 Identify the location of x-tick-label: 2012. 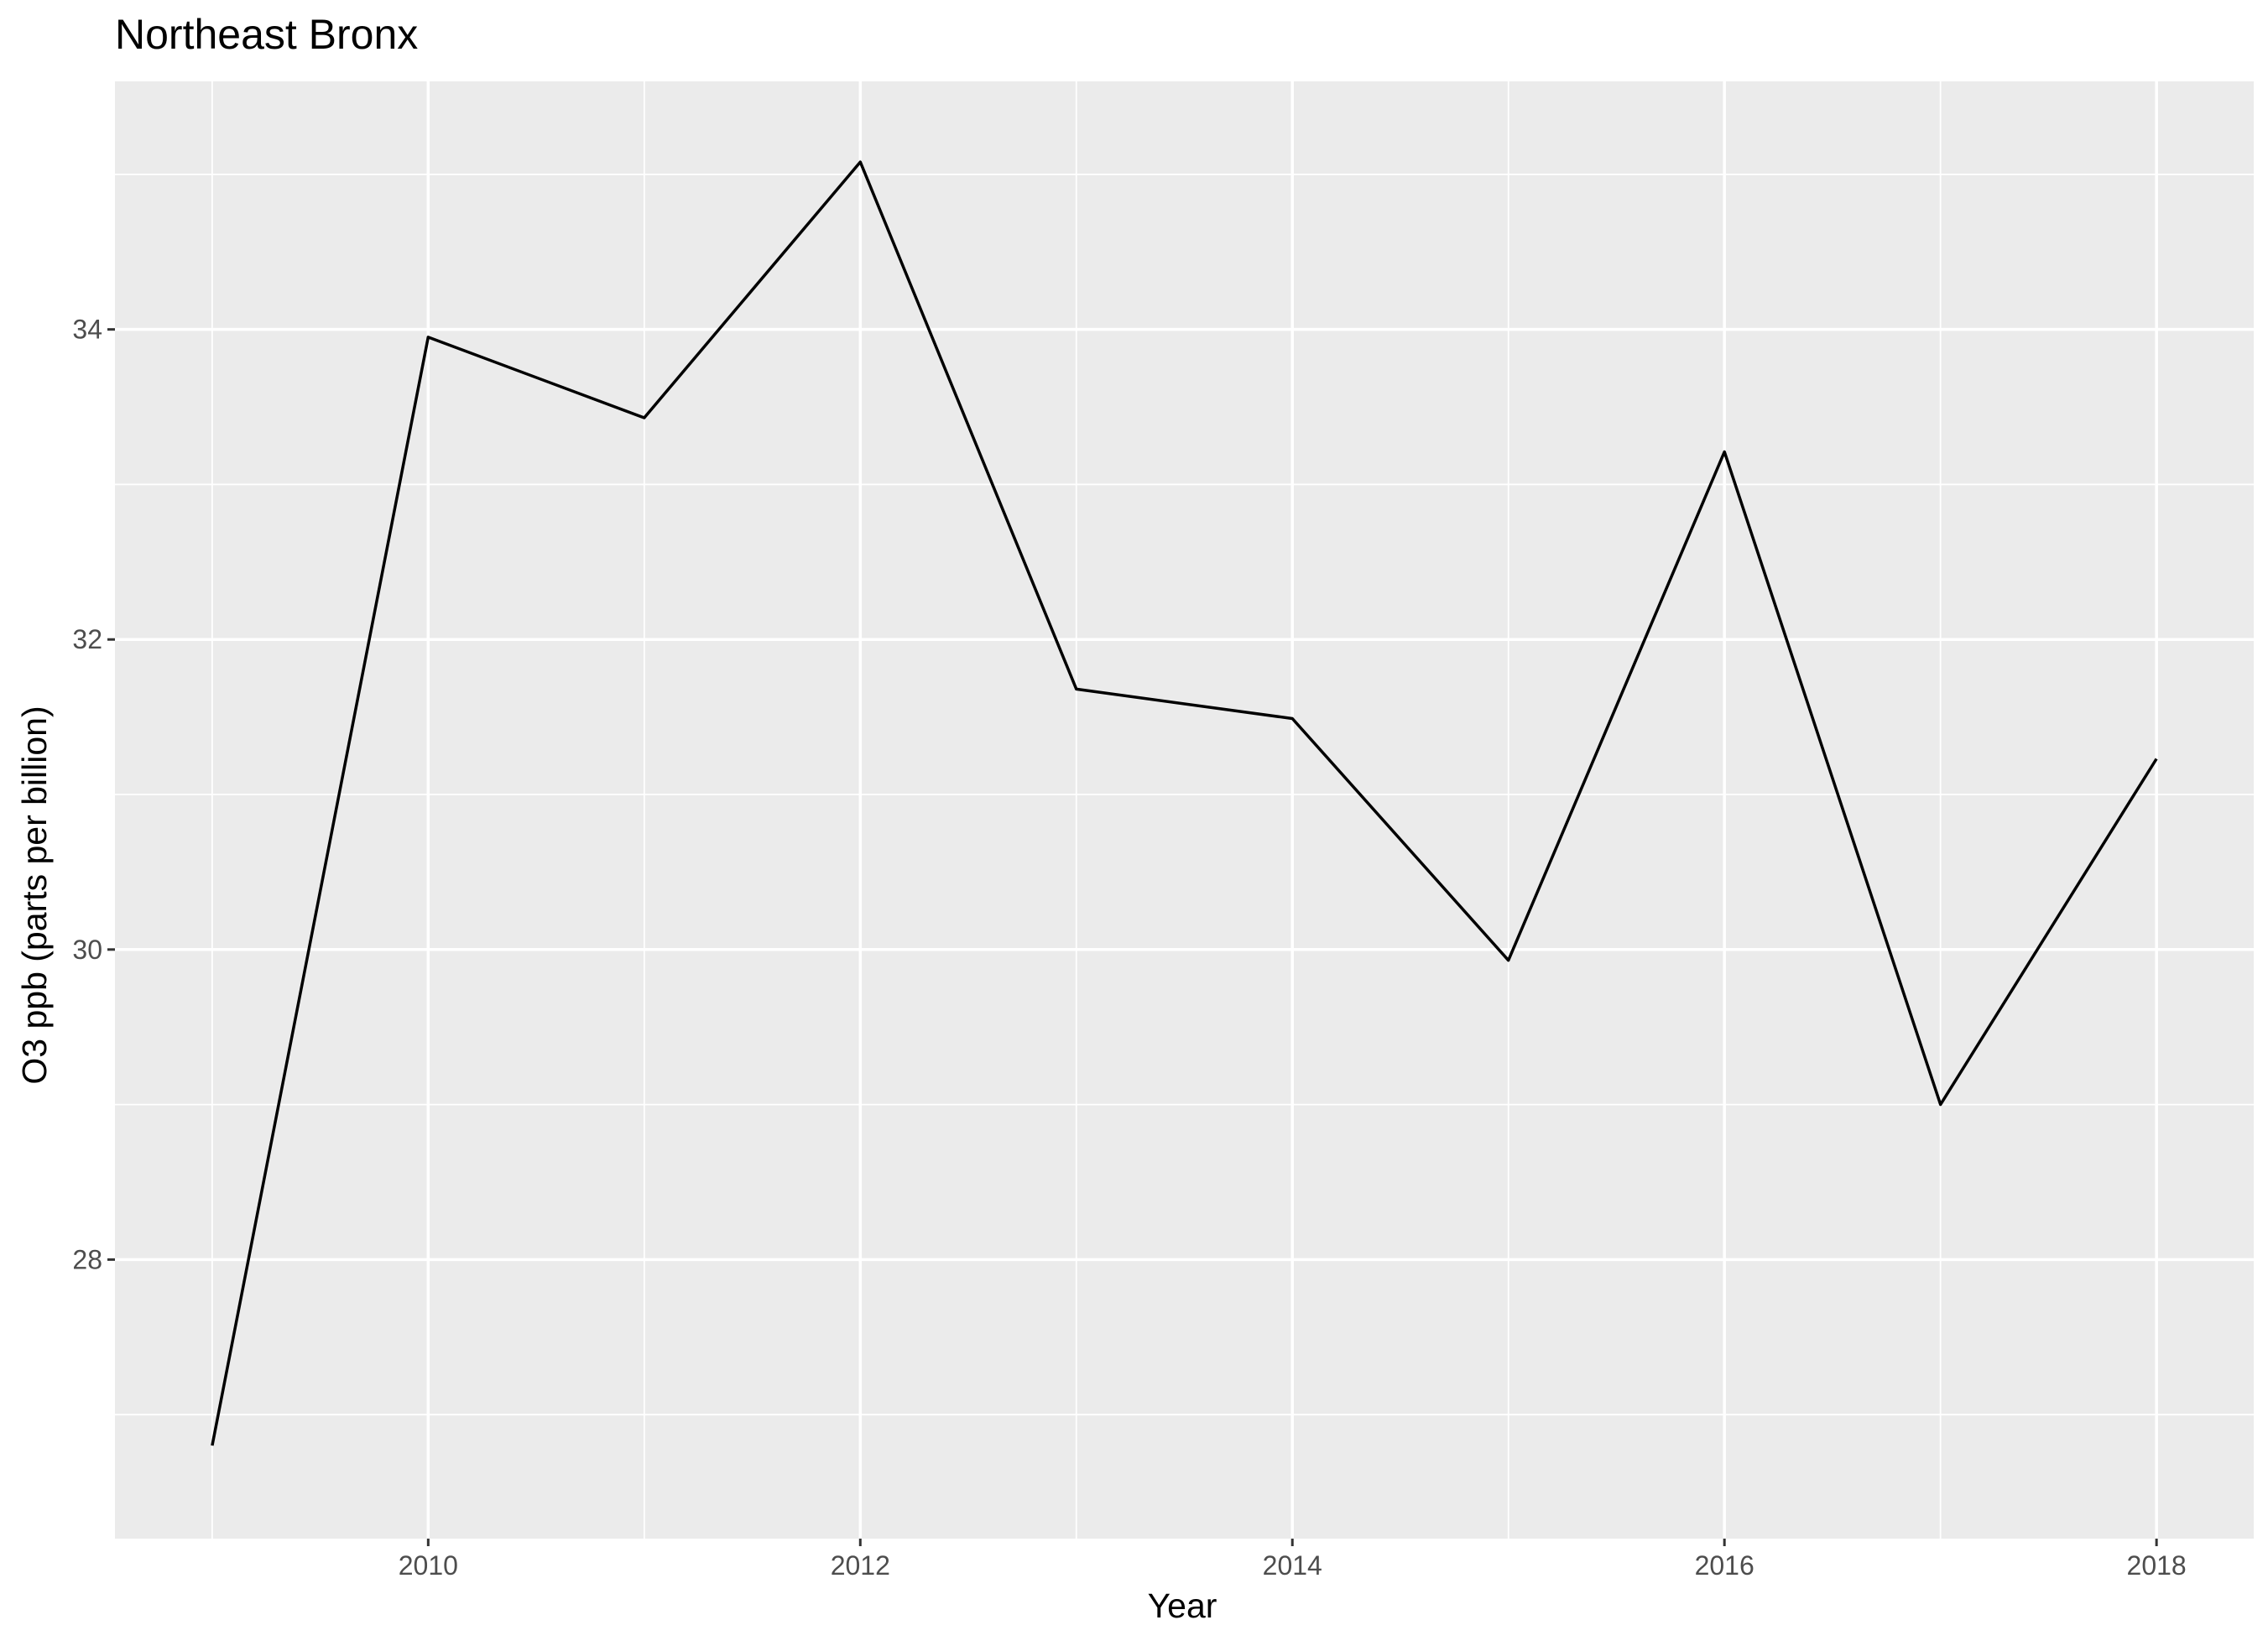
(861, 1566).